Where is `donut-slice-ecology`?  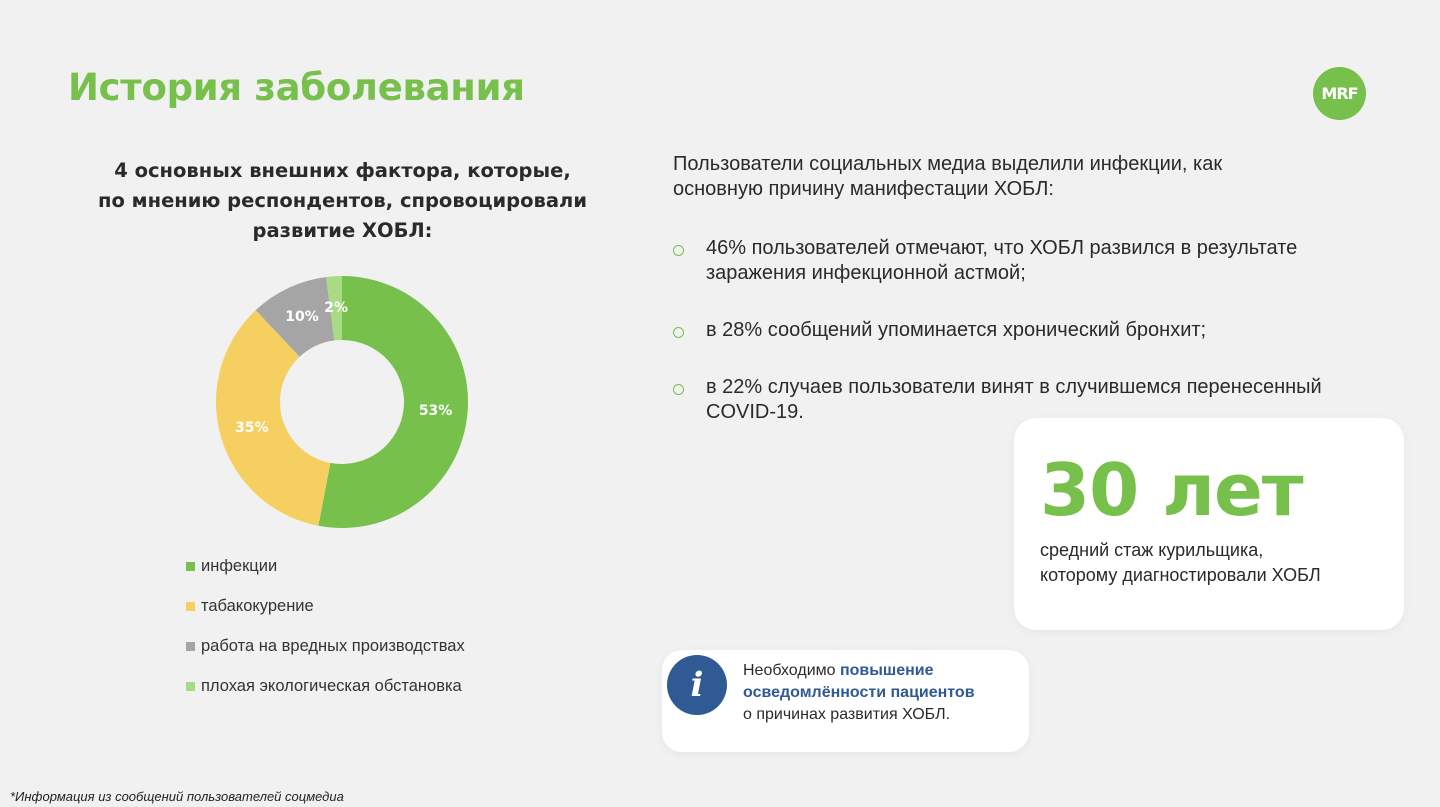 donut-slice-ecology is located at coordinates (334, 308).